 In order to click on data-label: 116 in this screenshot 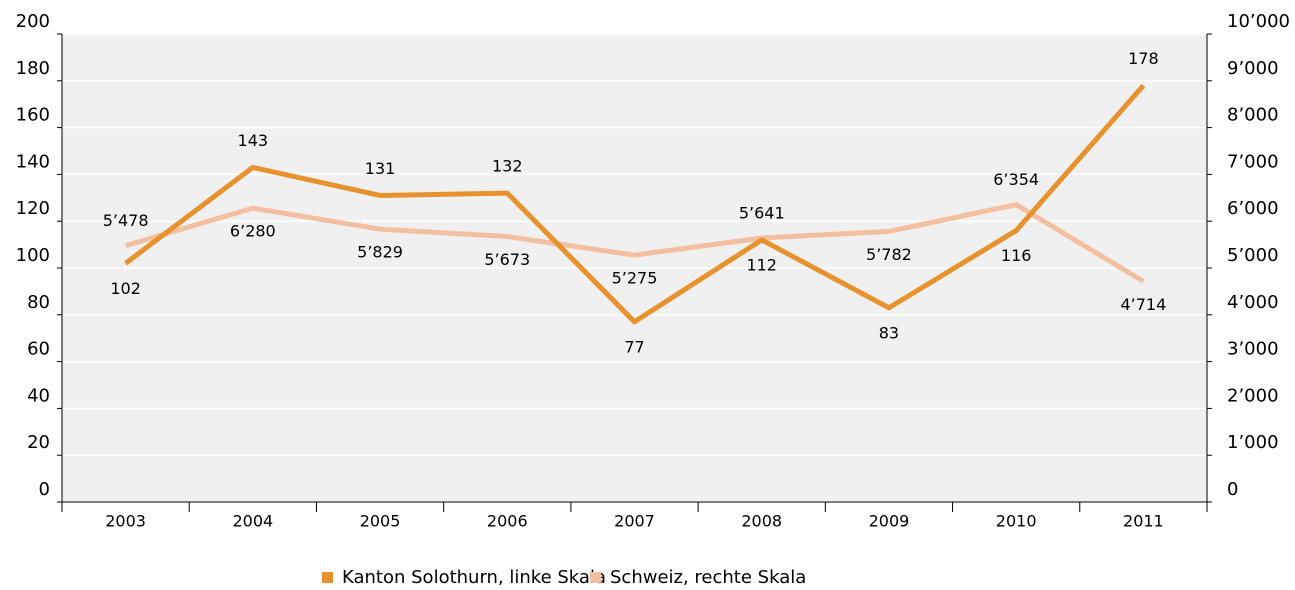, I will do `click(1016, 255)`.